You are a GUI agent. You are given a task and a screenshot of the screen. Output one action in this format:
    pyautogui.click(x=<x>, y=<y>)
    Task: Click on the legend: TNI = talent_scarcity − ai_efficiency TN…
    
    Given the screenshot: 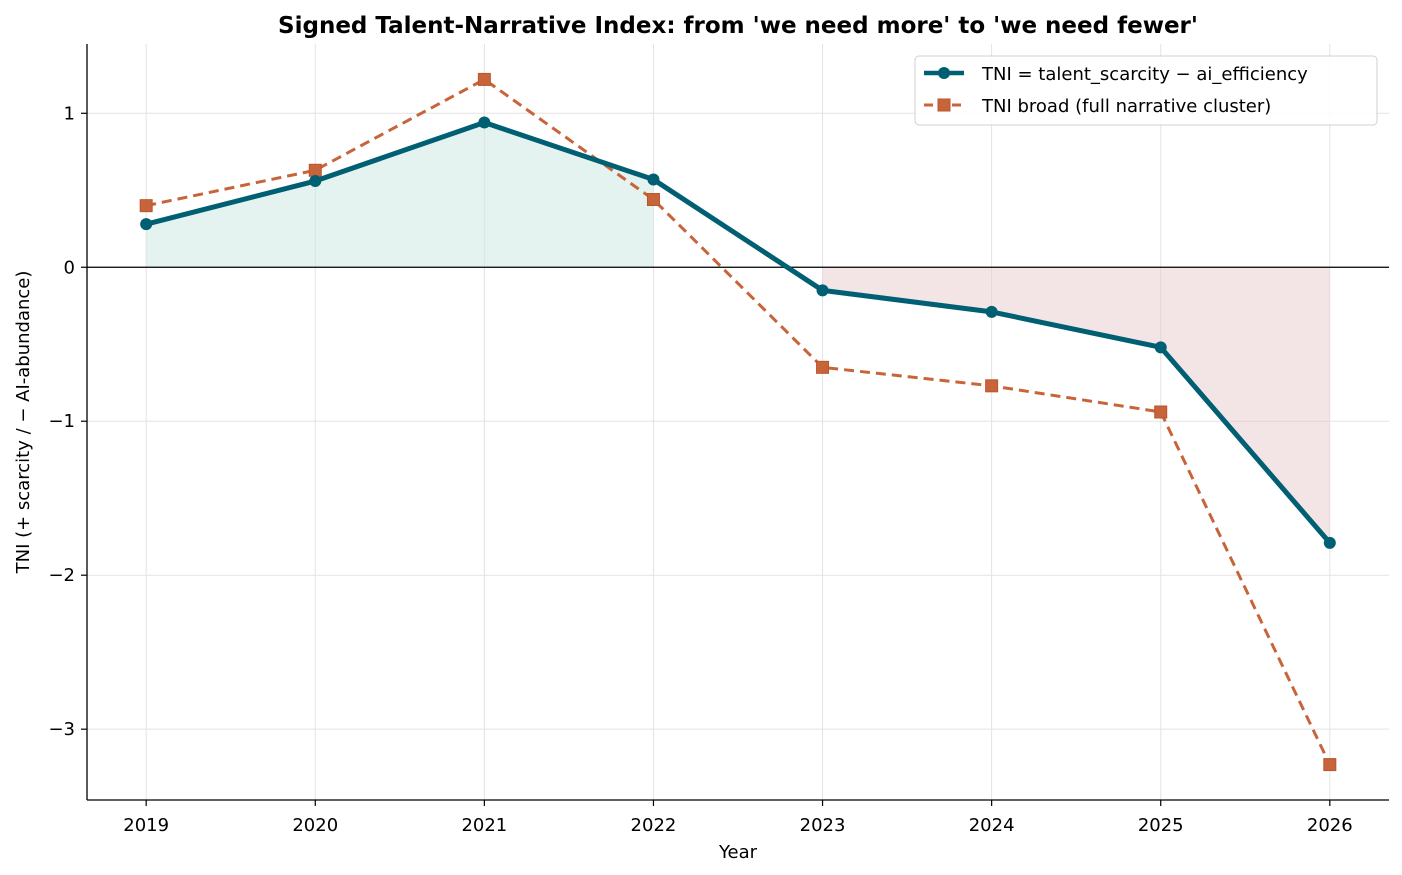 What is the action you would take?
    pyautogui.click(x=1146, y=90)
    